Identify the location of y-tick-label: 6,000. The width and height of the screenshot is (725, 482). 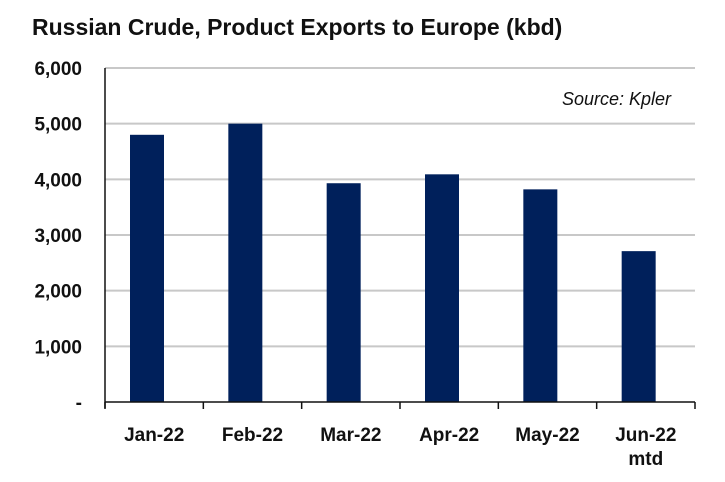
(58, 69).